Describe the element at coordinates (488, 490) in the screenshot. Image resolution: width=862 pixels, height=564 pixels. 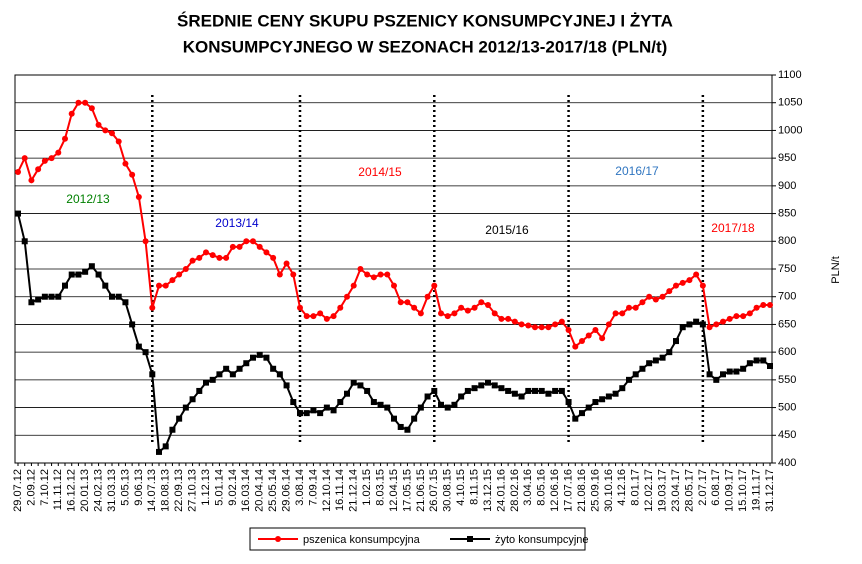
I see `x-tick-label: 13.12.15` at that location.